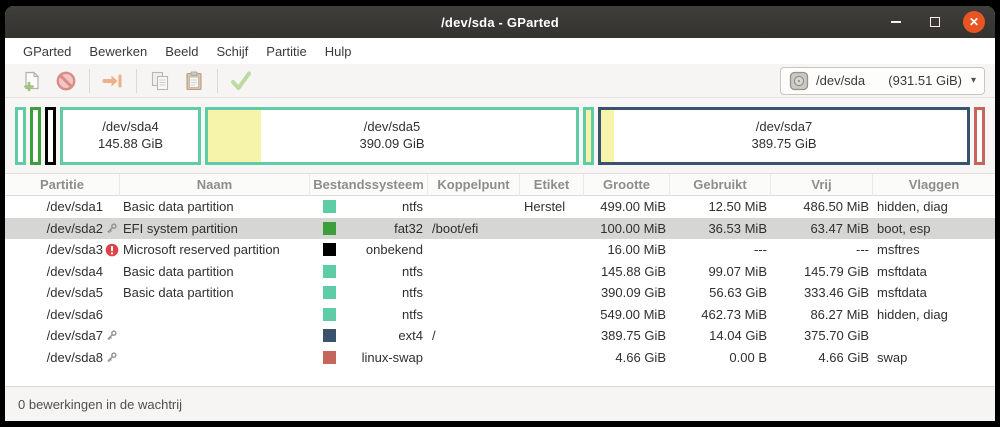  What do you see at coordinates (822, 185) in the screenshot?
I see `column-header-vrij: Vrij` at bounding box center [822, 185].